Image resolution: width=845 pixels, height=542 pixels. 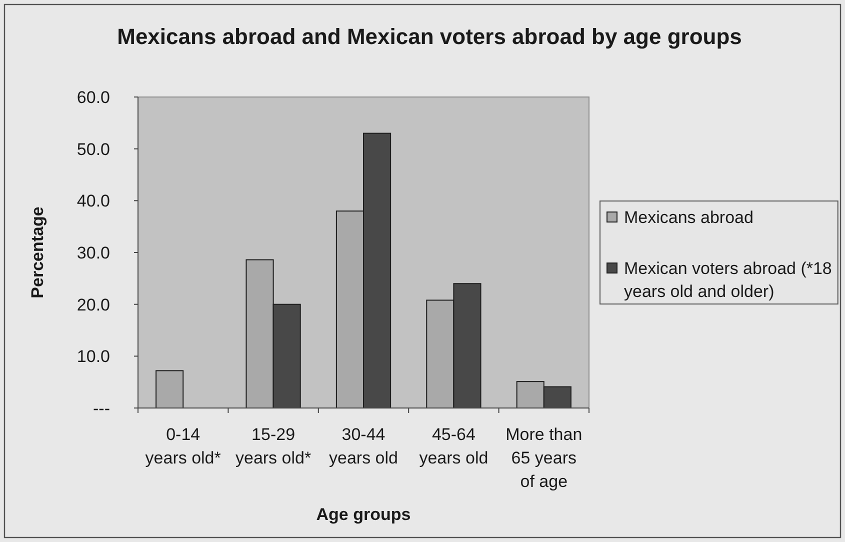 I want to click on y-tick-label: 30.0, so click(x=93, y=252).